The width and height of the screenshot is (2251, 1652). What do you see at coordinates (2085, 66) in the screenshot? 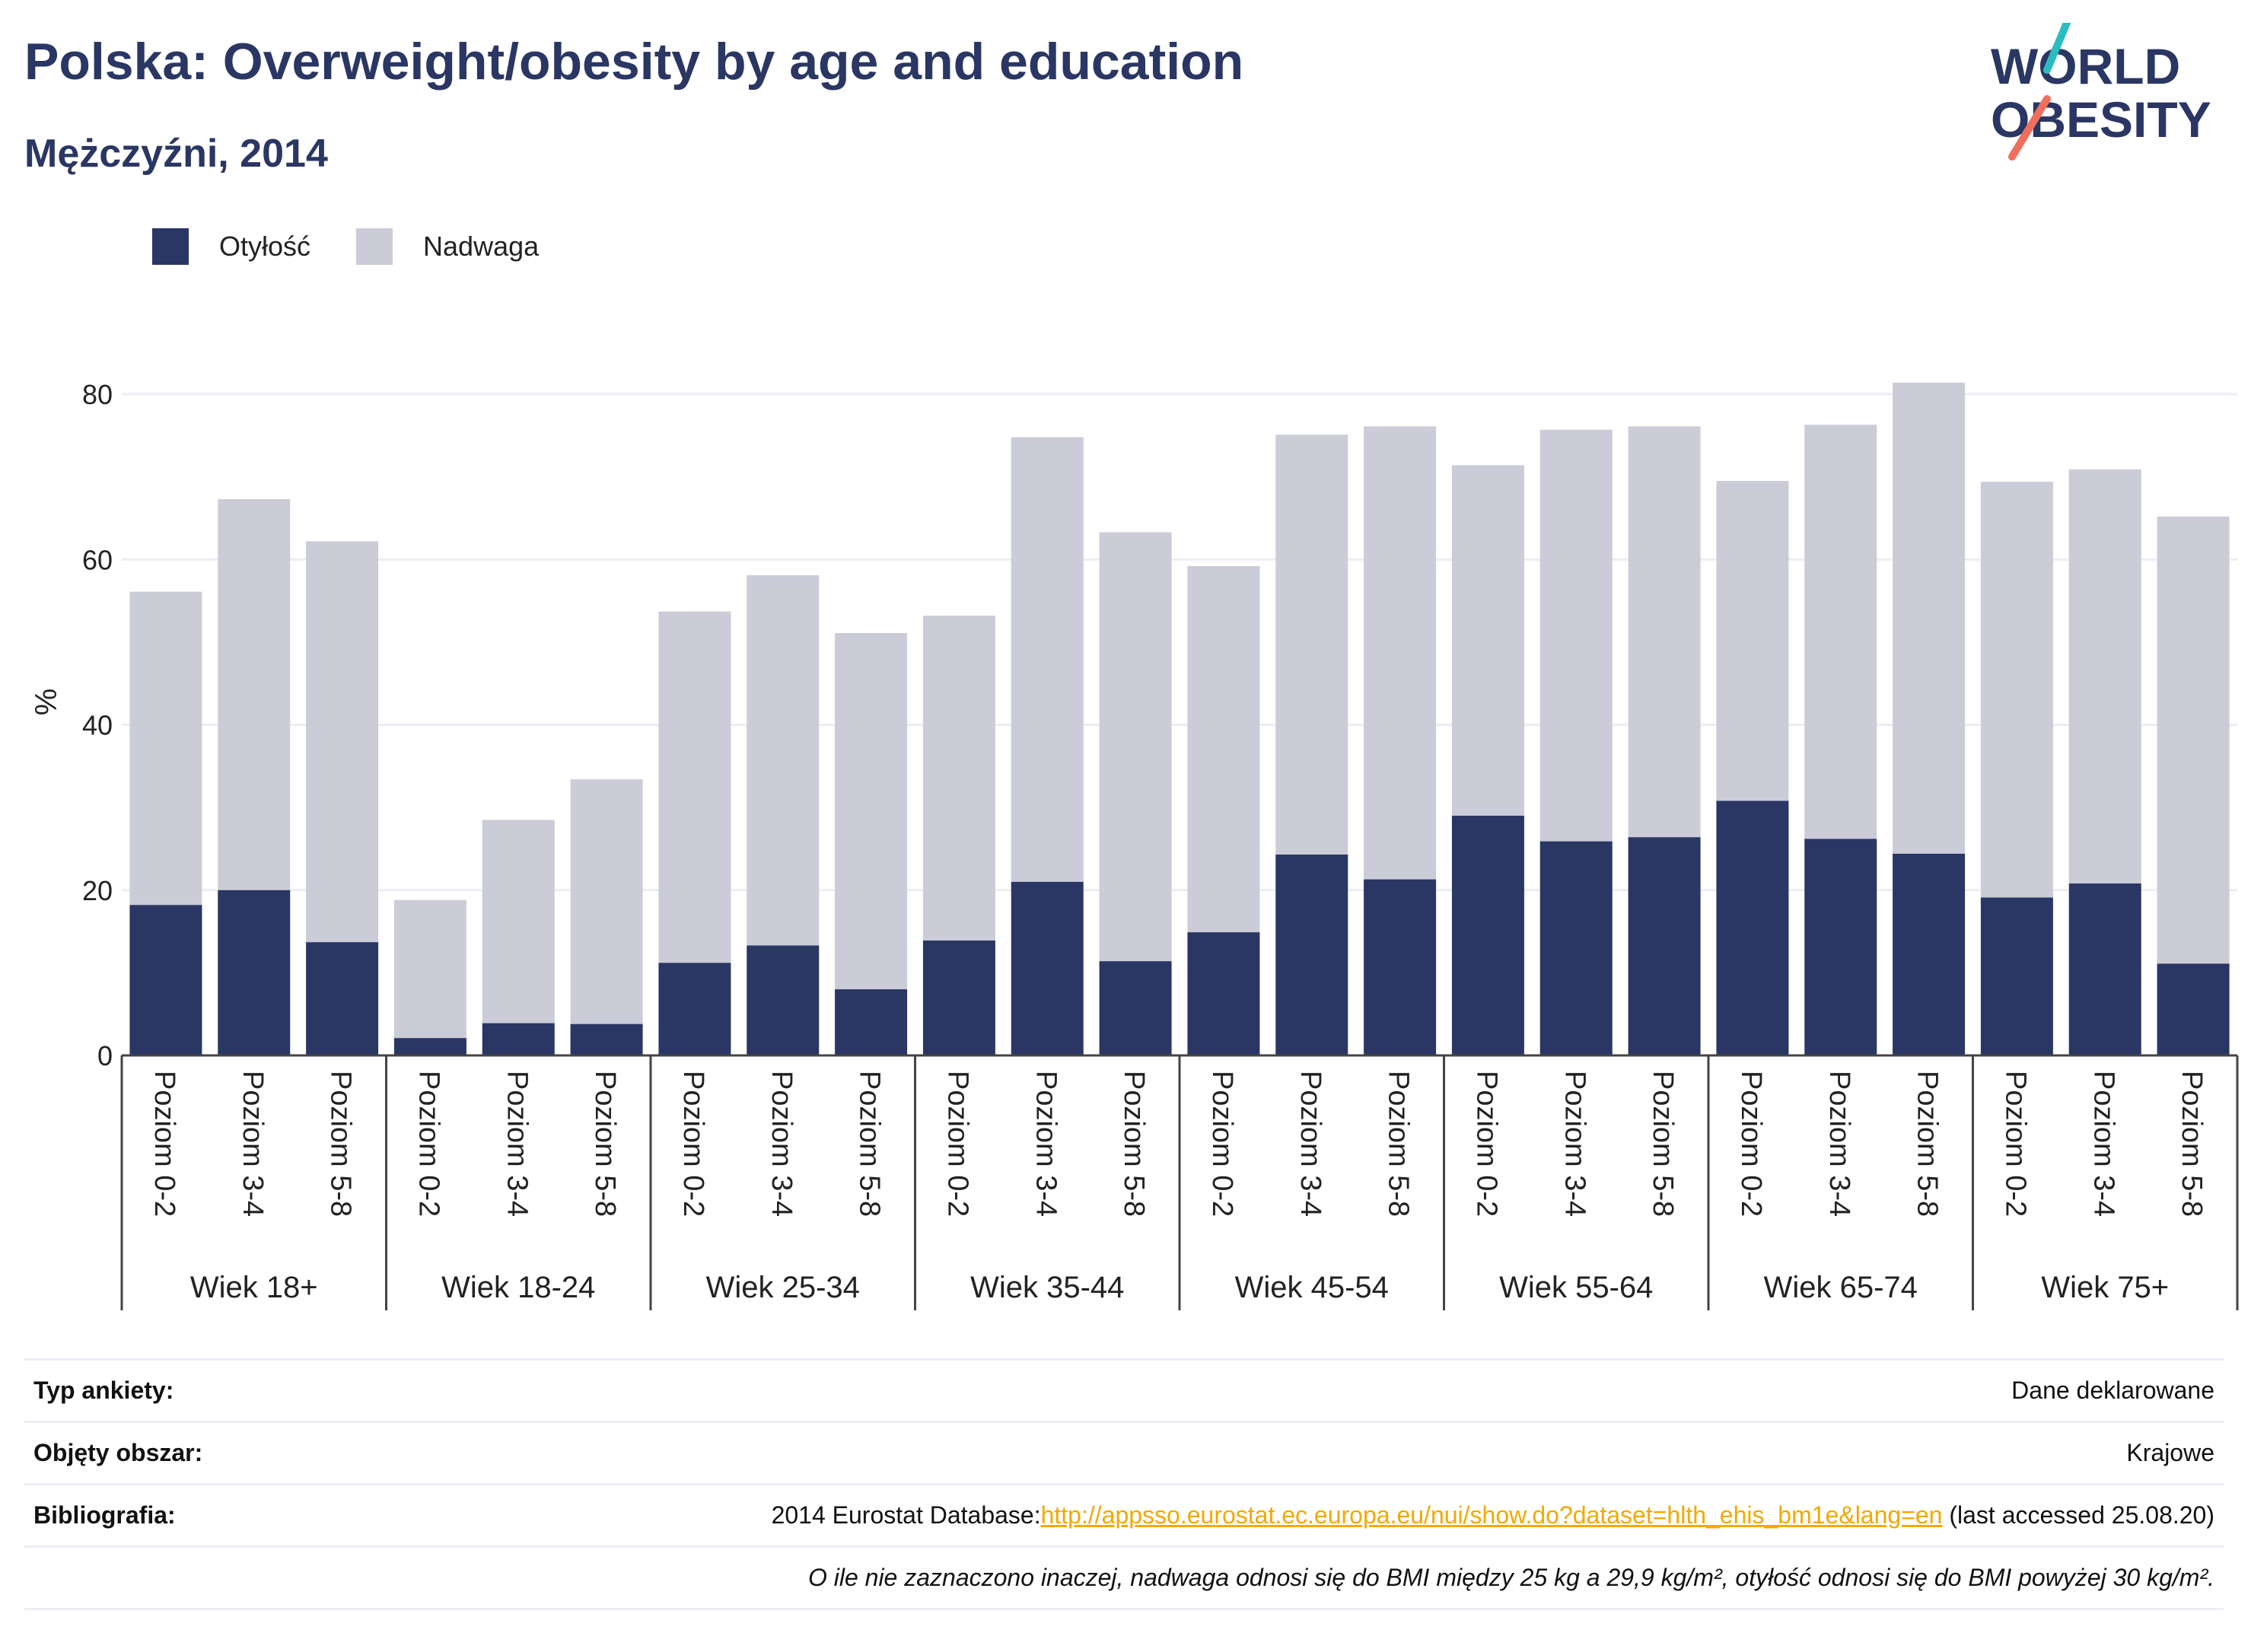
I see `logo-text-world: WORLD` at bounding box center [2085, 66].